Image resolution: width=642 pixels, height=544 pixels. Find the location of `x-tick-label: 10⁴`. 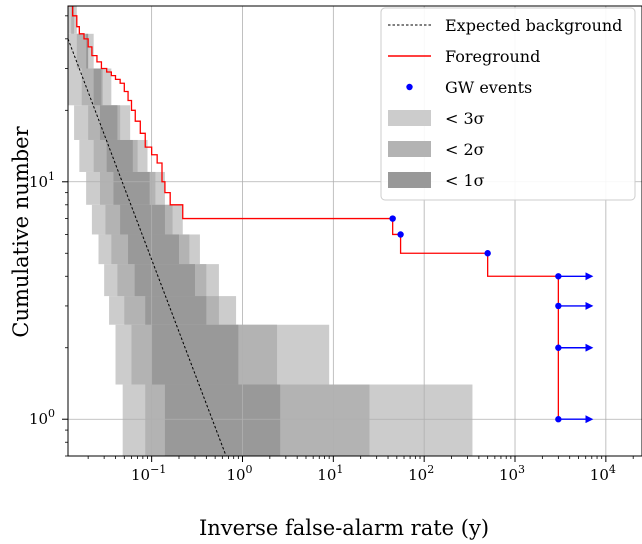

x-tick-label: 10⁴ is located at coordinates (603, 473).